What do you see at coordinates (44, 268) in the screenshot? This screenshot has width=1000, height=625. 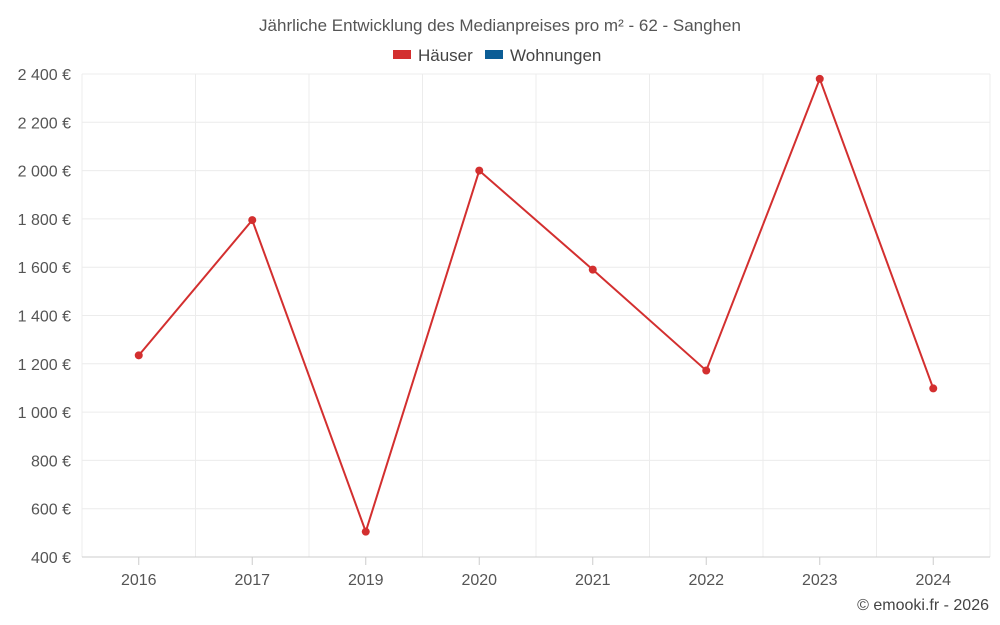 I see `y-tick-label-6: 1 600 €` at bounding box center [44, 268].